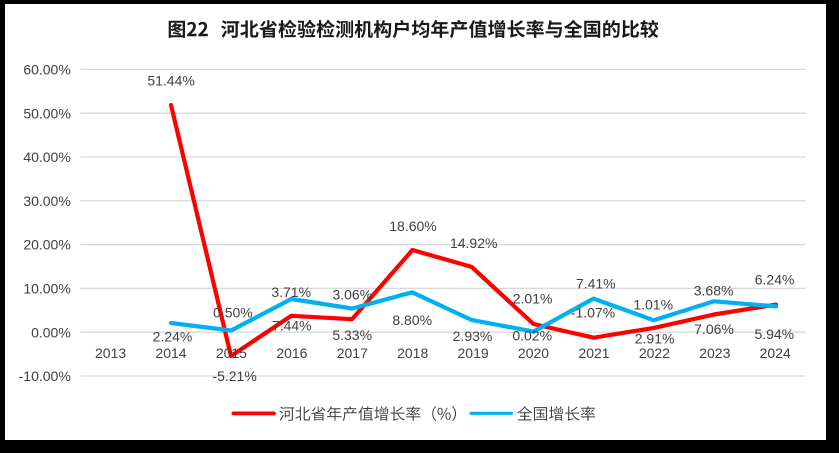 Image resolution: width=839 pixels, height=453 pixels. I want to click on svg-text: 14.92%, so click(473, 243).